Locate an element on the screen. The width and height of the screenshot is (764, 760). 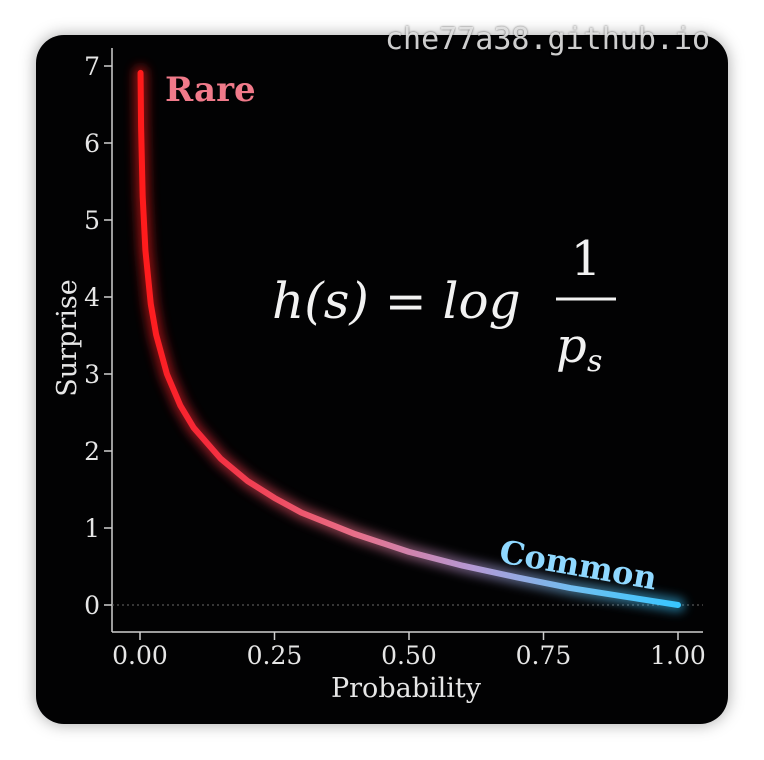
formula-subscript: s is located at coordinates (594, 361).